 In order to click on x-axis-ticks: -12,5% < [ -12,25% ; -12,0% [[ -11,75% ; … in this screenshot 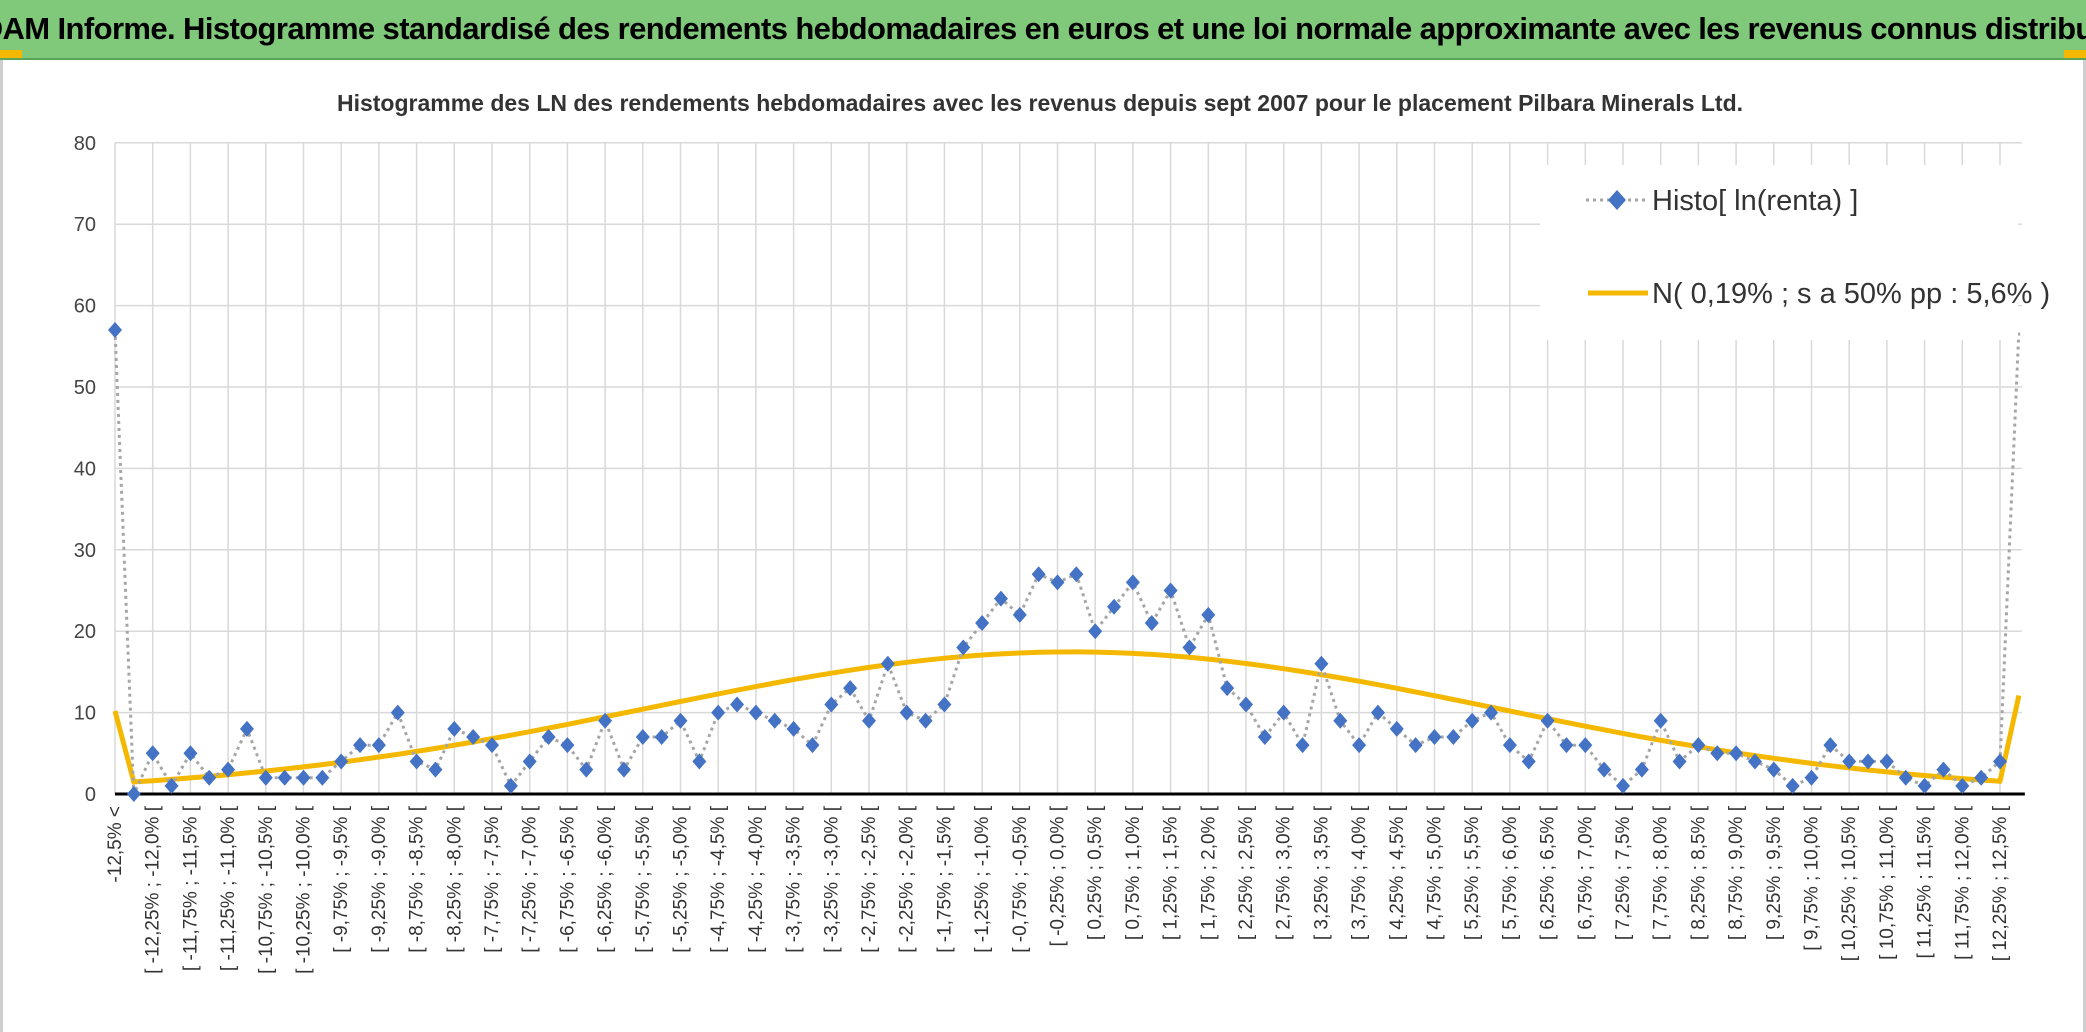, I will do `click(1058, 889)`.